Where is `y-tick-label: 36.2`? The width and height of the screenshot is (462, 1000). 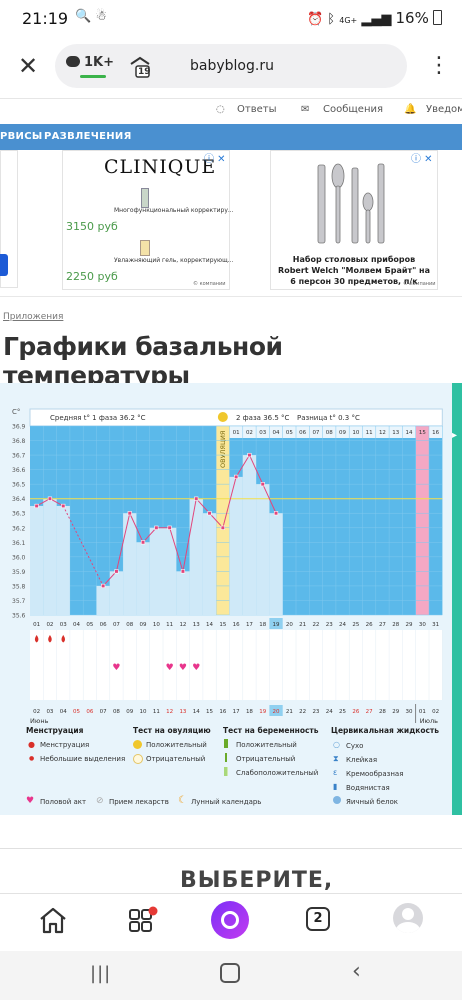 y-tick-label: 36.2 is located at coordinates (19, 528).